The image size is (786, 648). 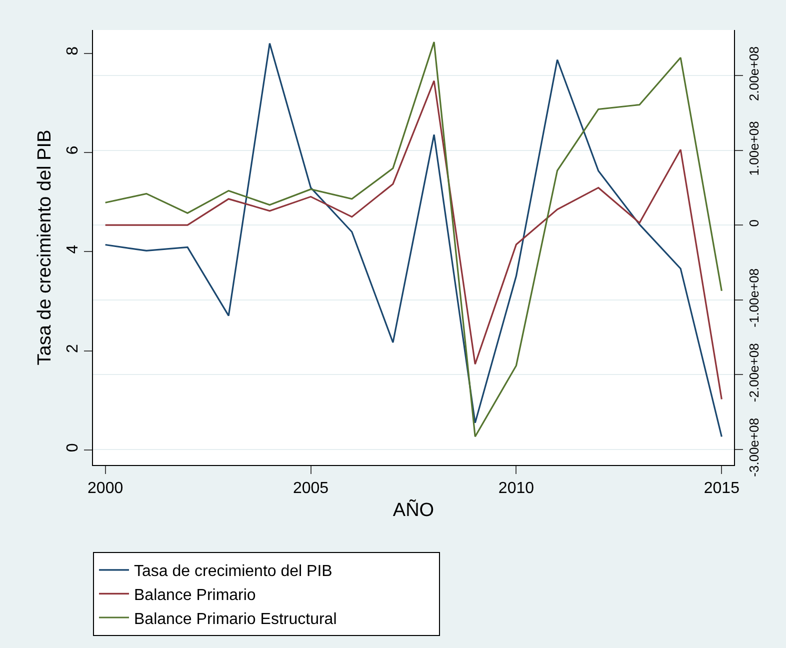 I want to click on y-tick-label: 2, so click(x=73, y=348).